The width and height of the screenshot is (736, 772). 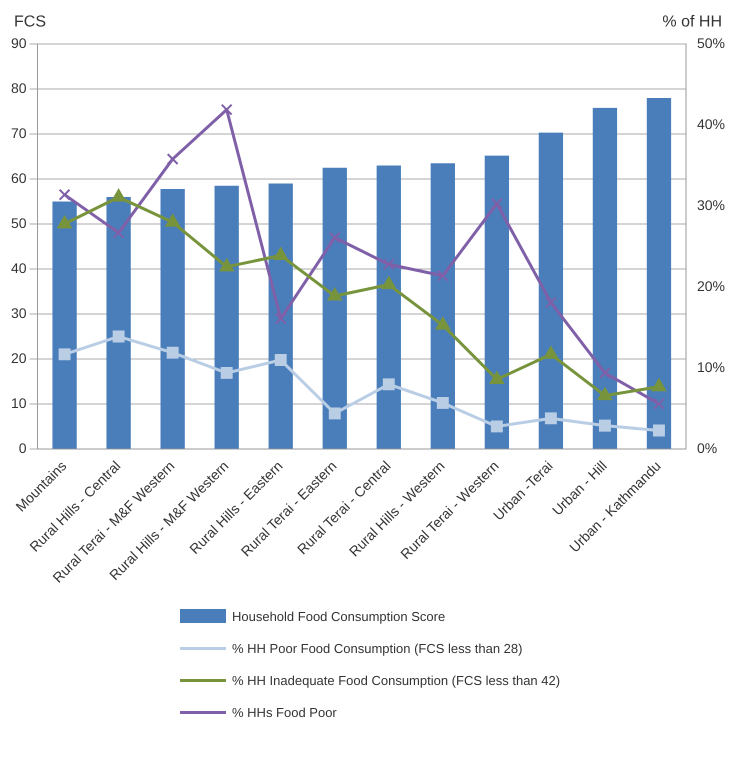 What do you see at coordinates (22, 448) in the screenshot?
I see `y-tick-label: 0` at bounding box center [22, 448].